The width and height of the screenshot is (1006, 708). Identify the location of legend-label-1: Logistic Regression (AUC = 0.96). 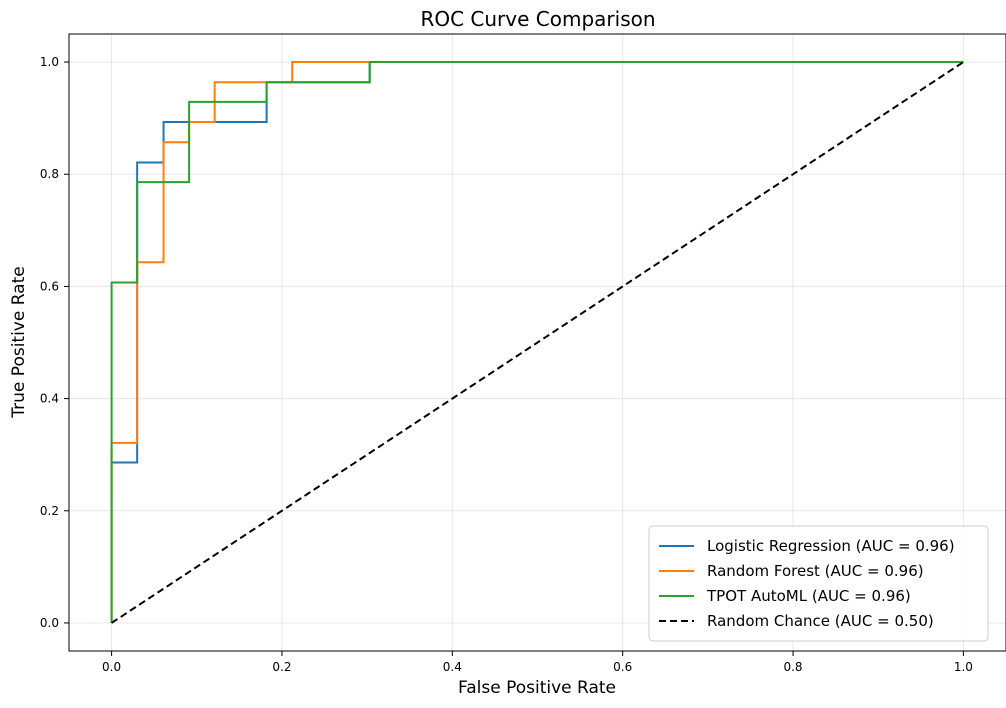
(831, 546).